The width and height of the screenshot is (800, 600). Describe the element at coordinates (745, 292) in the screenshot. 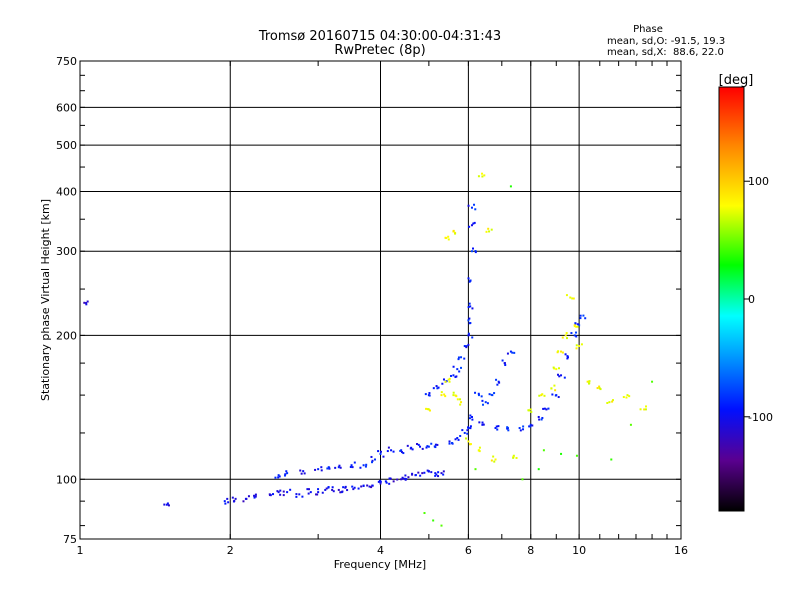

I see `colorbar: [deg] 100 0 -100` at that location.